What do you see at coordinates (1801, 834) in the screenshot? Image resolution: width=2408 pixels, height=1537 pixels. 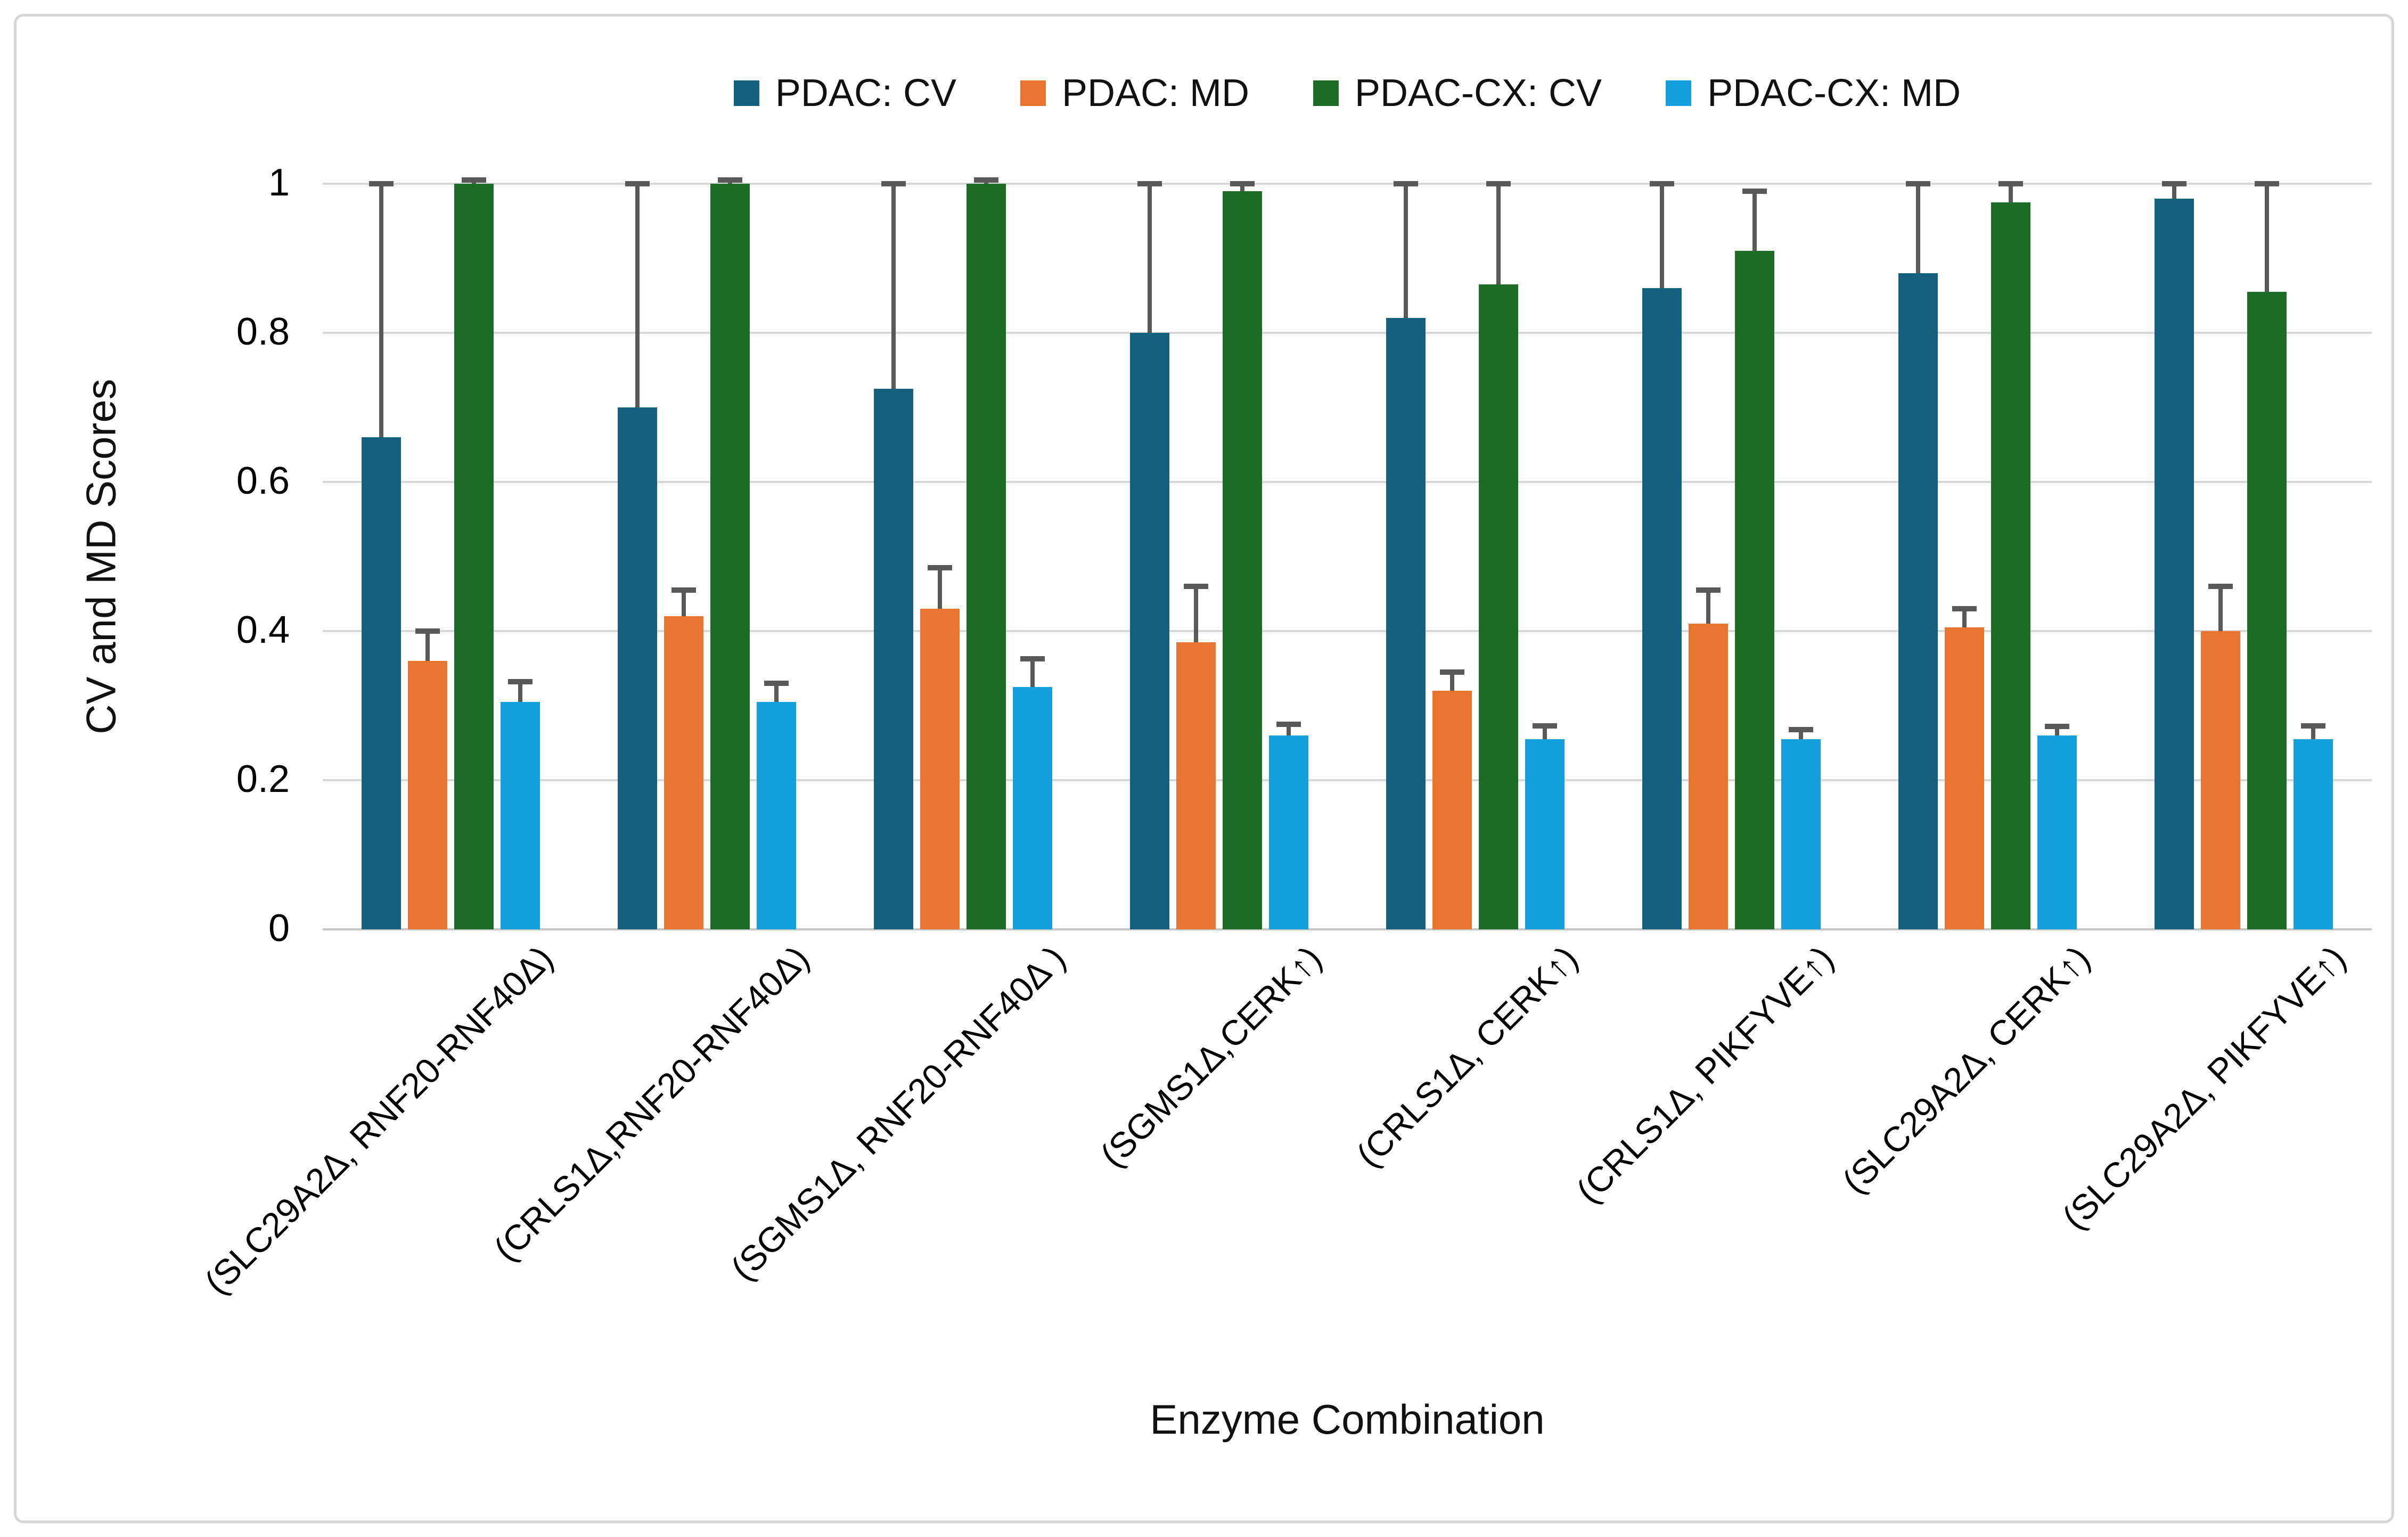 I see `bar-pdac-cx-md-cat5` at bounding box center [1801, 834].